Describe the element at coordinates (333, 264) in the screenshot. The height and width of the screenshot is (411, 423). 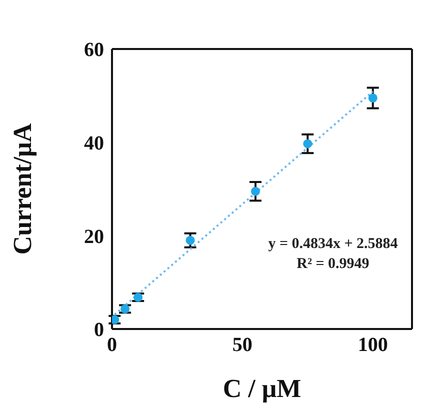
I see `annotation: R² = 0.9949` at that location.